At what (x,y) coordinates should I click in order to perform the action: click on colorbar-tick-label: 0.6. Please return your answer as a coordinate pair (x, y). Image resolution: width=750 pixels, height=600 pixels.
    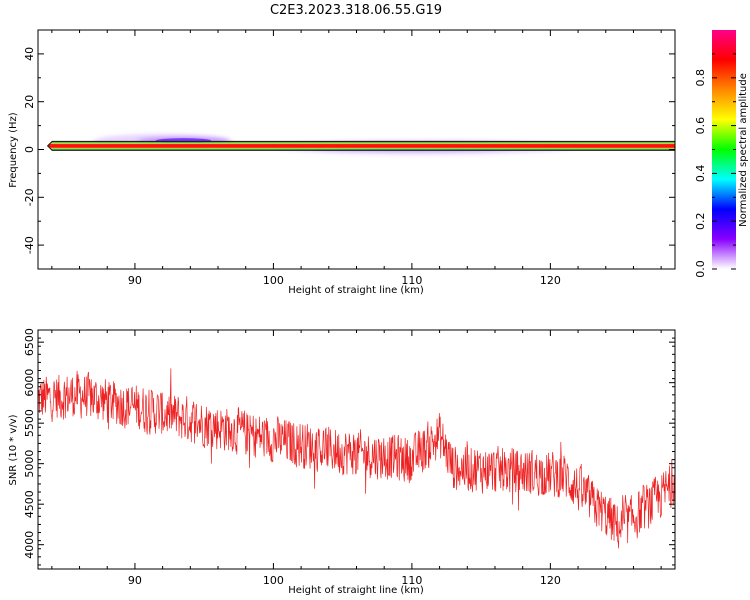
    Looking at the image, I should click on (700, 126).